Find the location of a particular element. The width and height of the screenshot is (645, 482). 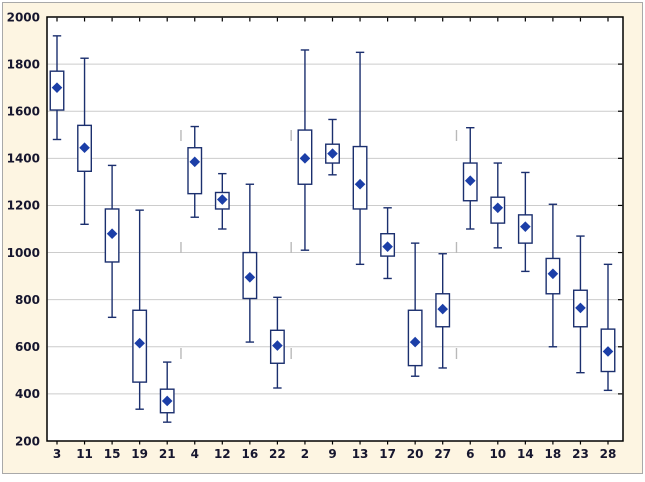

y-axis-labels: 200 400 600 800 1000 1200 1400 1600 1800 2000 is located at coordinates (23, 229).